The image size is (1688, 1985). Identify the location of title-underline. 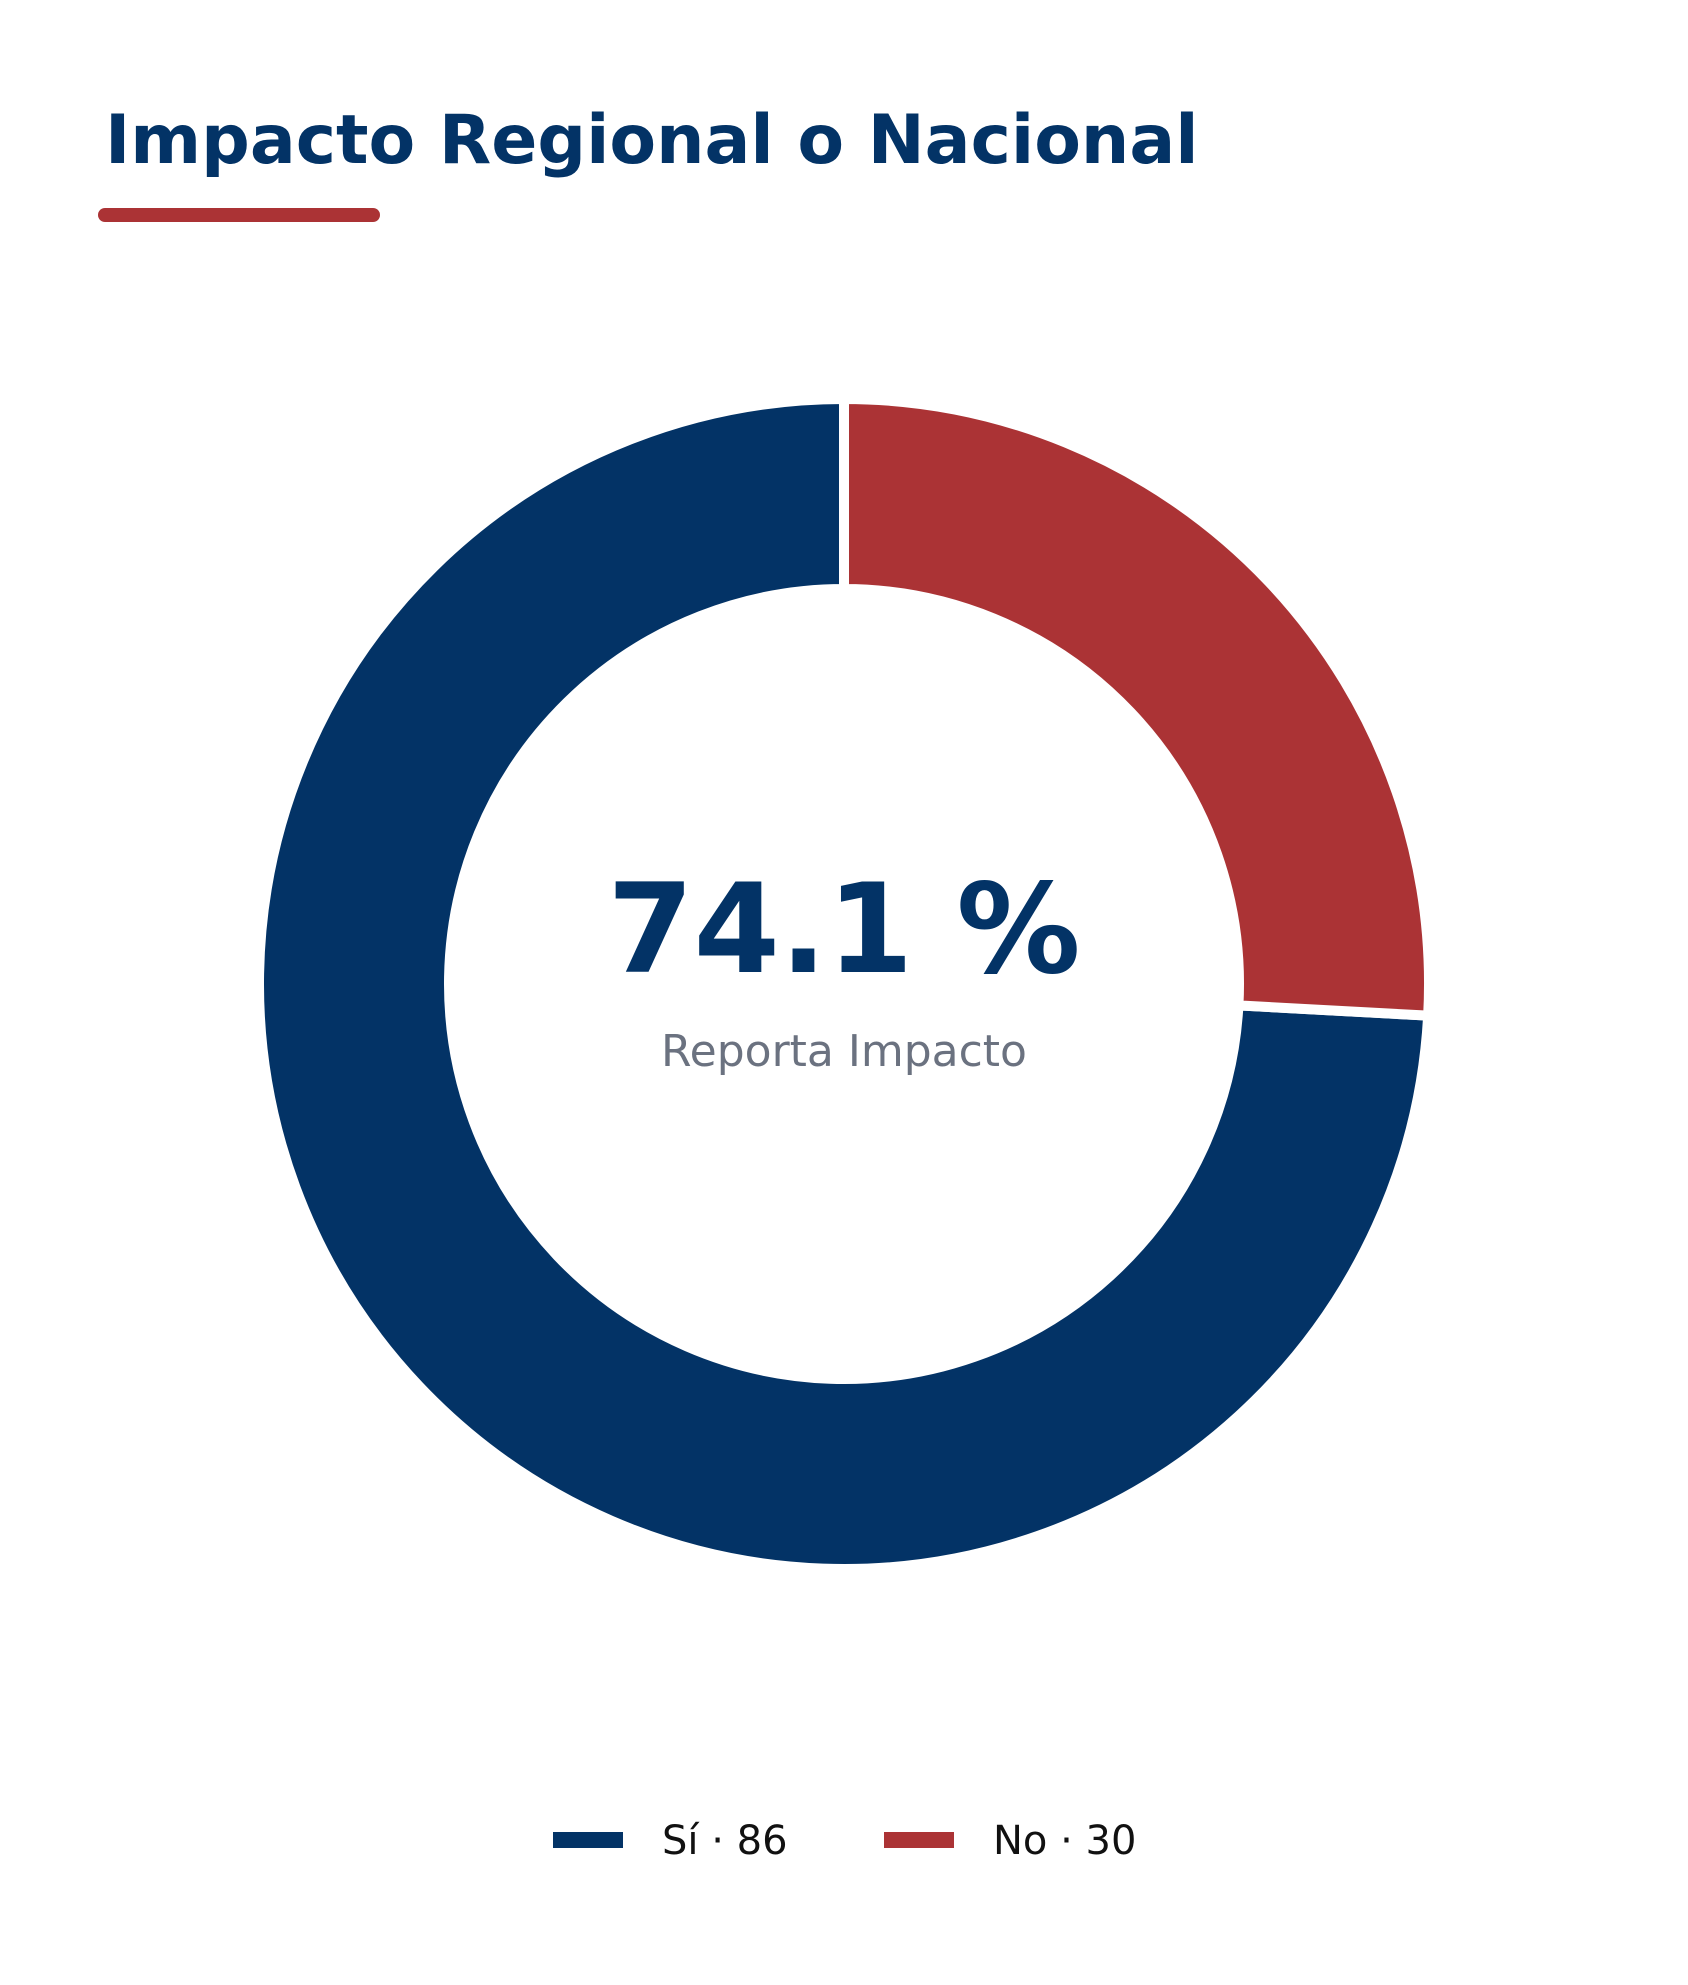
(239, 215).